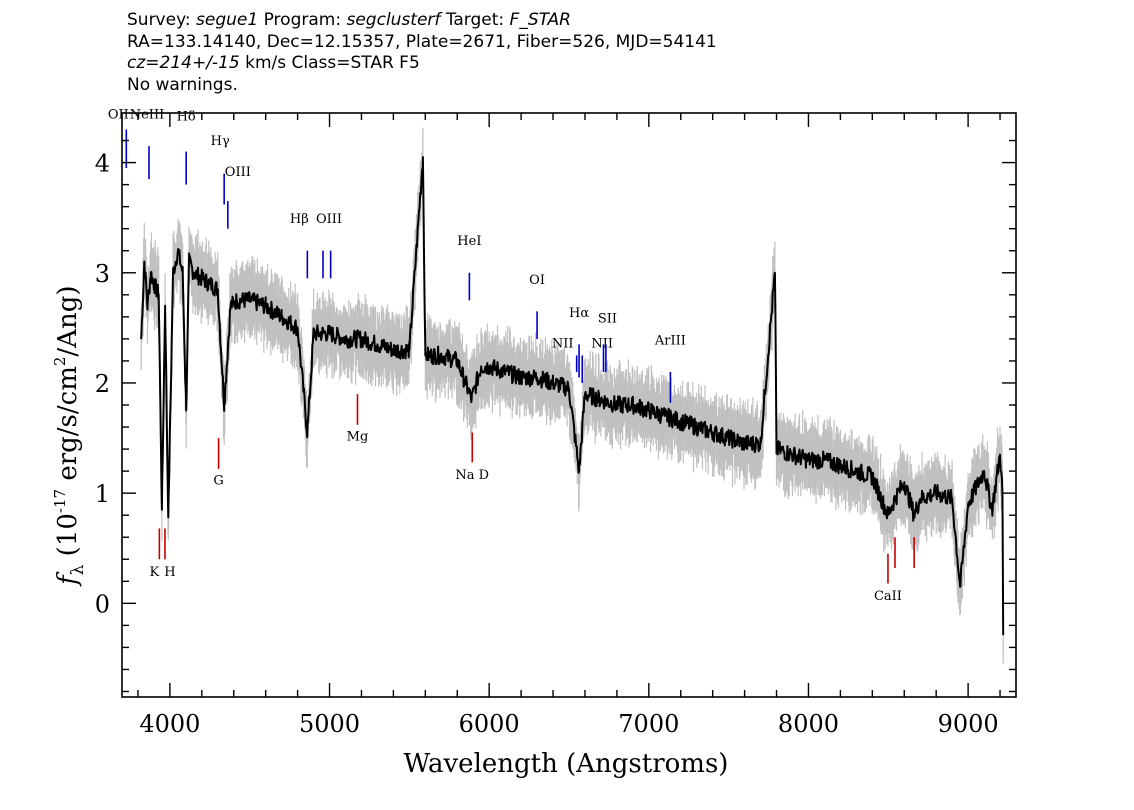  Describe the element at coordinates (118, 115) in the screenshot. I see `line-label-oii: OII` at that location.